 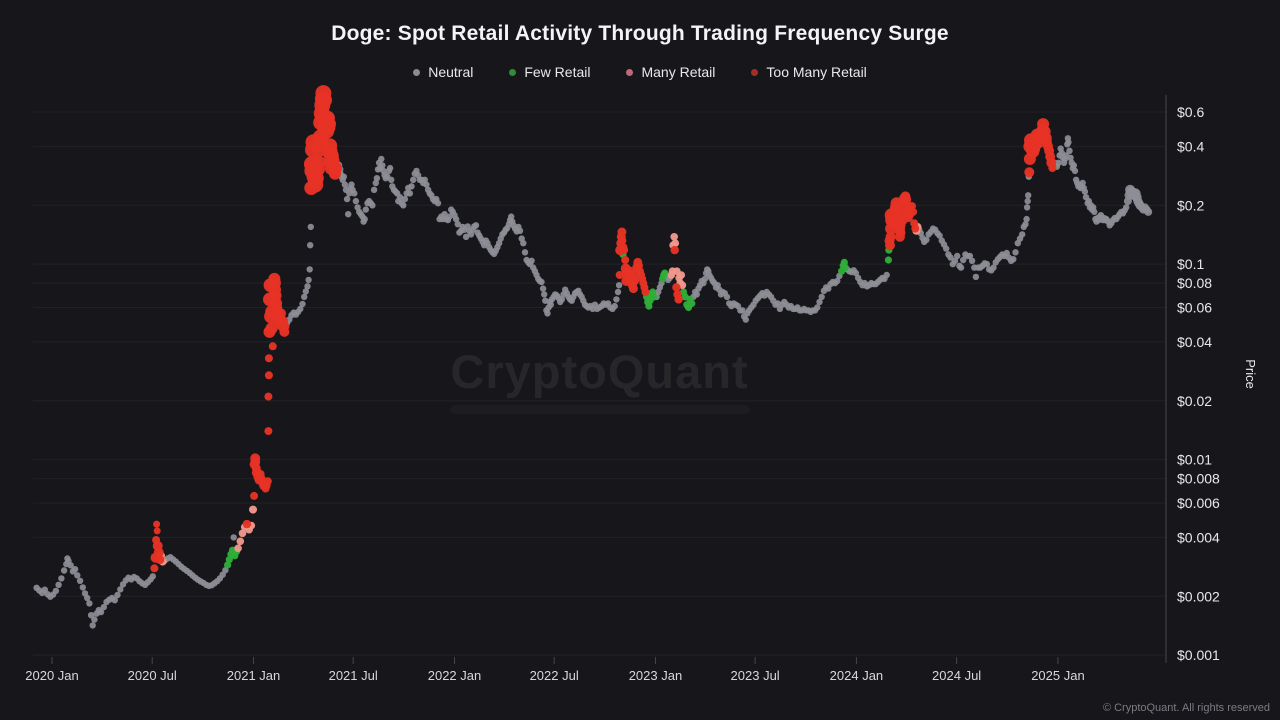 I want to click on legend-label-too-many-retail: Too Many Retail, so click(x=816, y=72).